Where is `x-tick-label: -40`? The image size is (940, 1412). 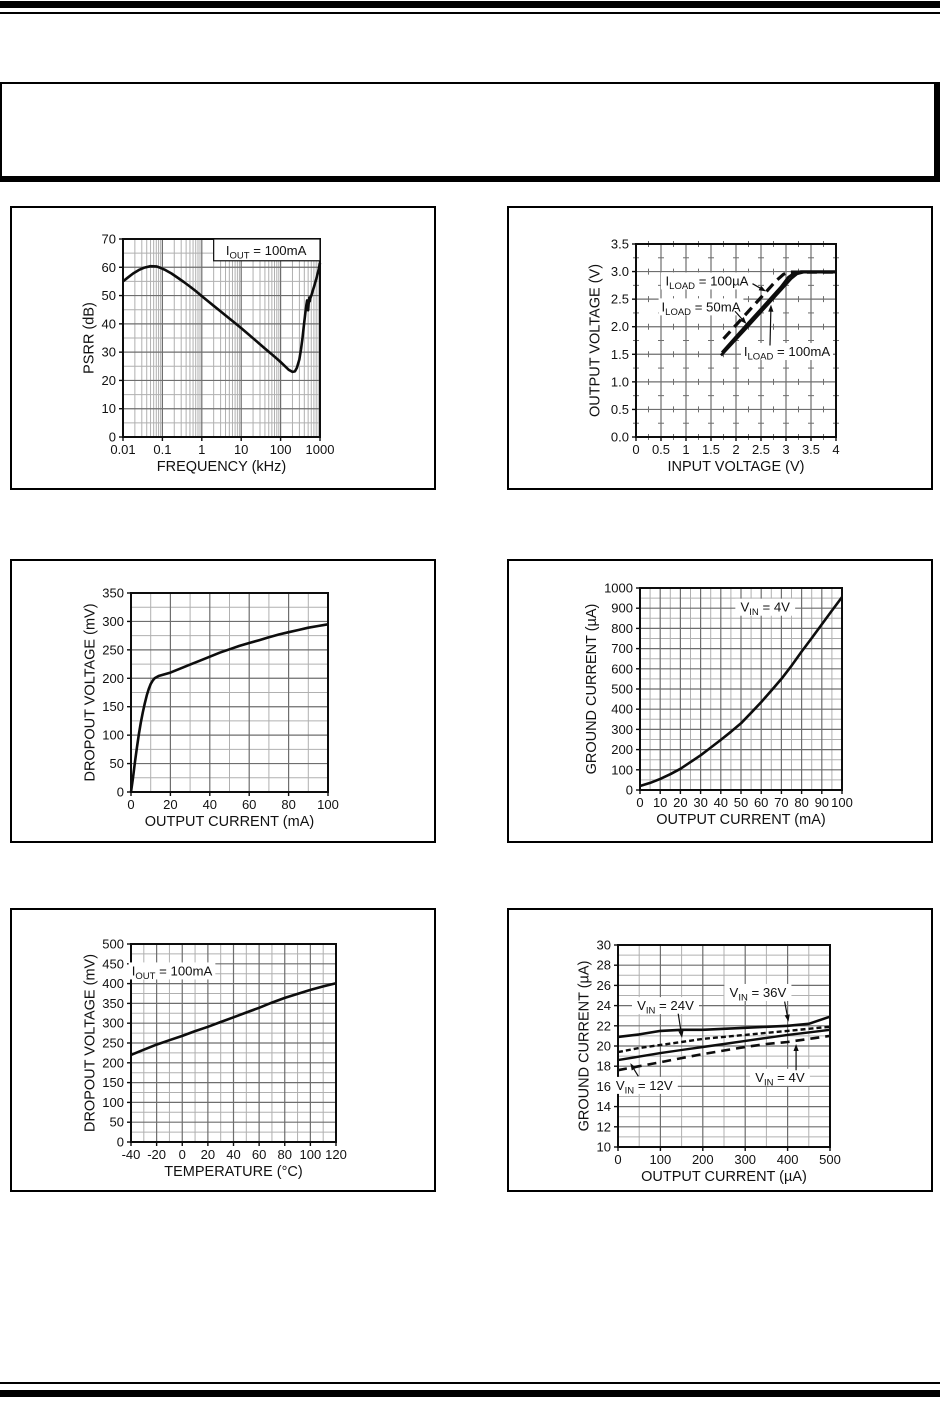 x-tick-label: -40 is located at coordinates (131, 1154).